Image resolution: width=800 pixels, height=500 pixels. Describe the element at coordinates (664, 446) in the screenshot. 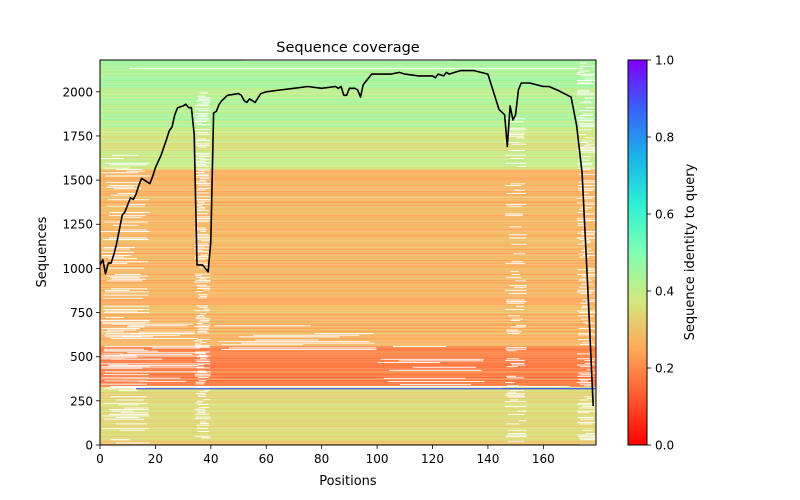

I see `colorbar-tick-label: 0.0` at that location.